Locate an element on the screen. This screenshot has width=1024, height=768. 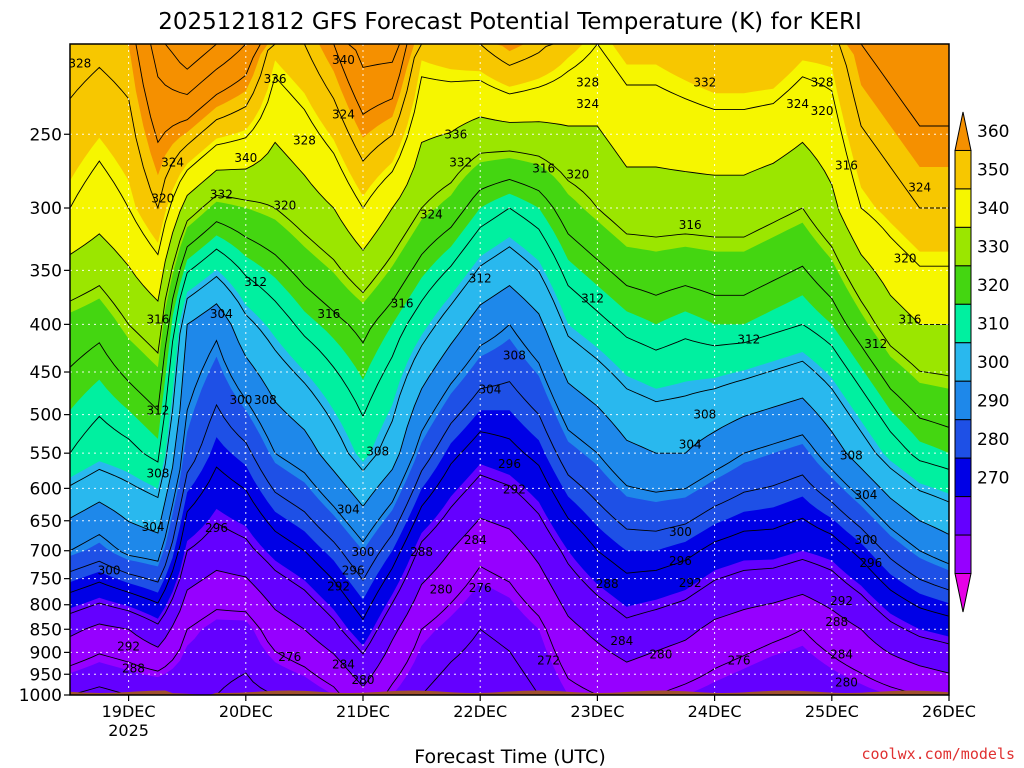
y-tick-label: 500 is located at coordinates (46, 416).